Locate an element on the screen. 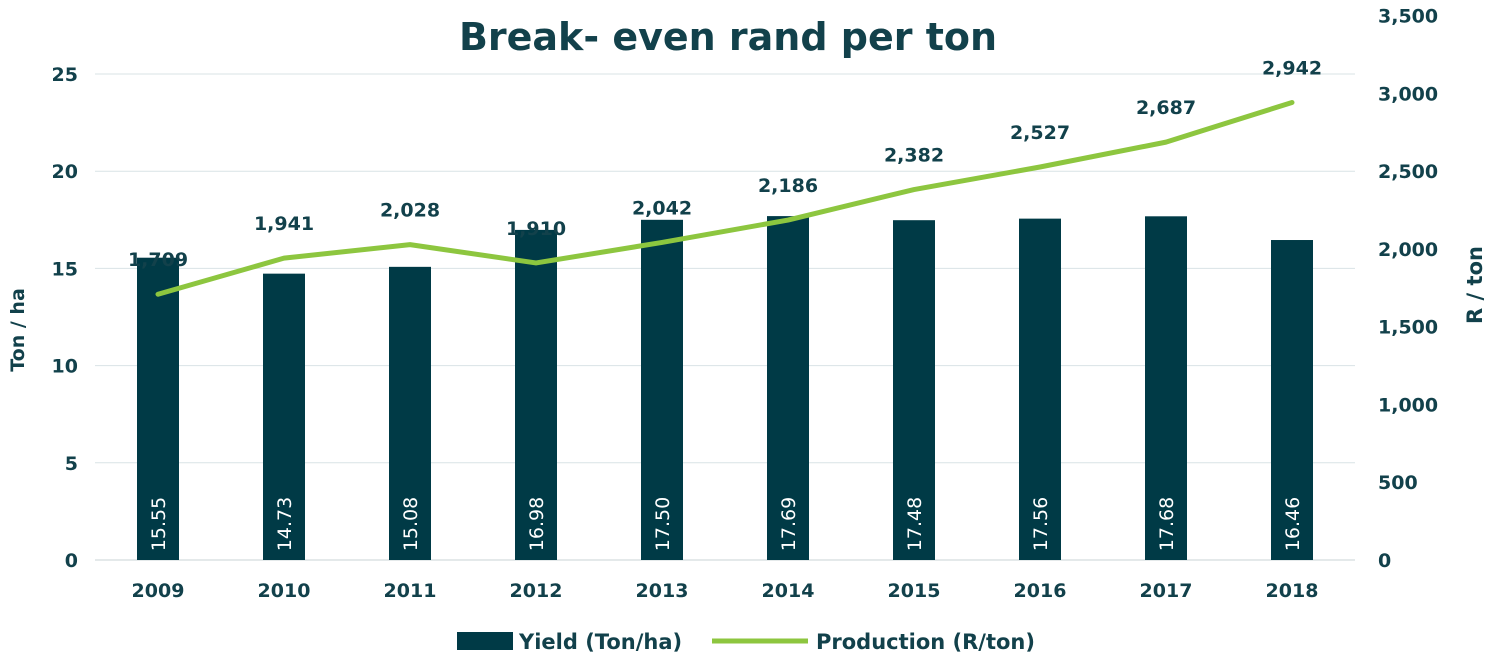  bar-value-label: 16.46 is located at coordinates (1293, 524).